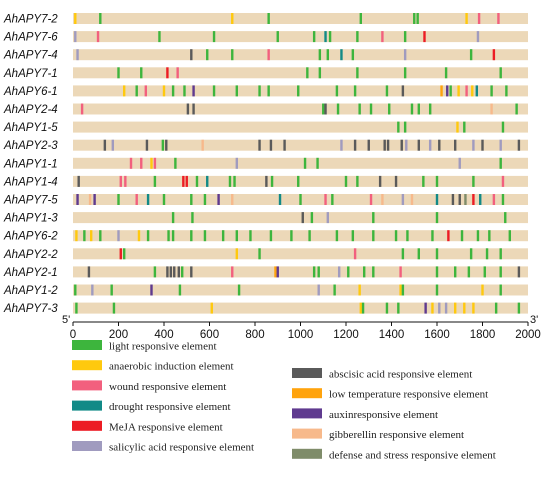  I want to click on gene-label: AhAPY1-5, so click(30, 128).